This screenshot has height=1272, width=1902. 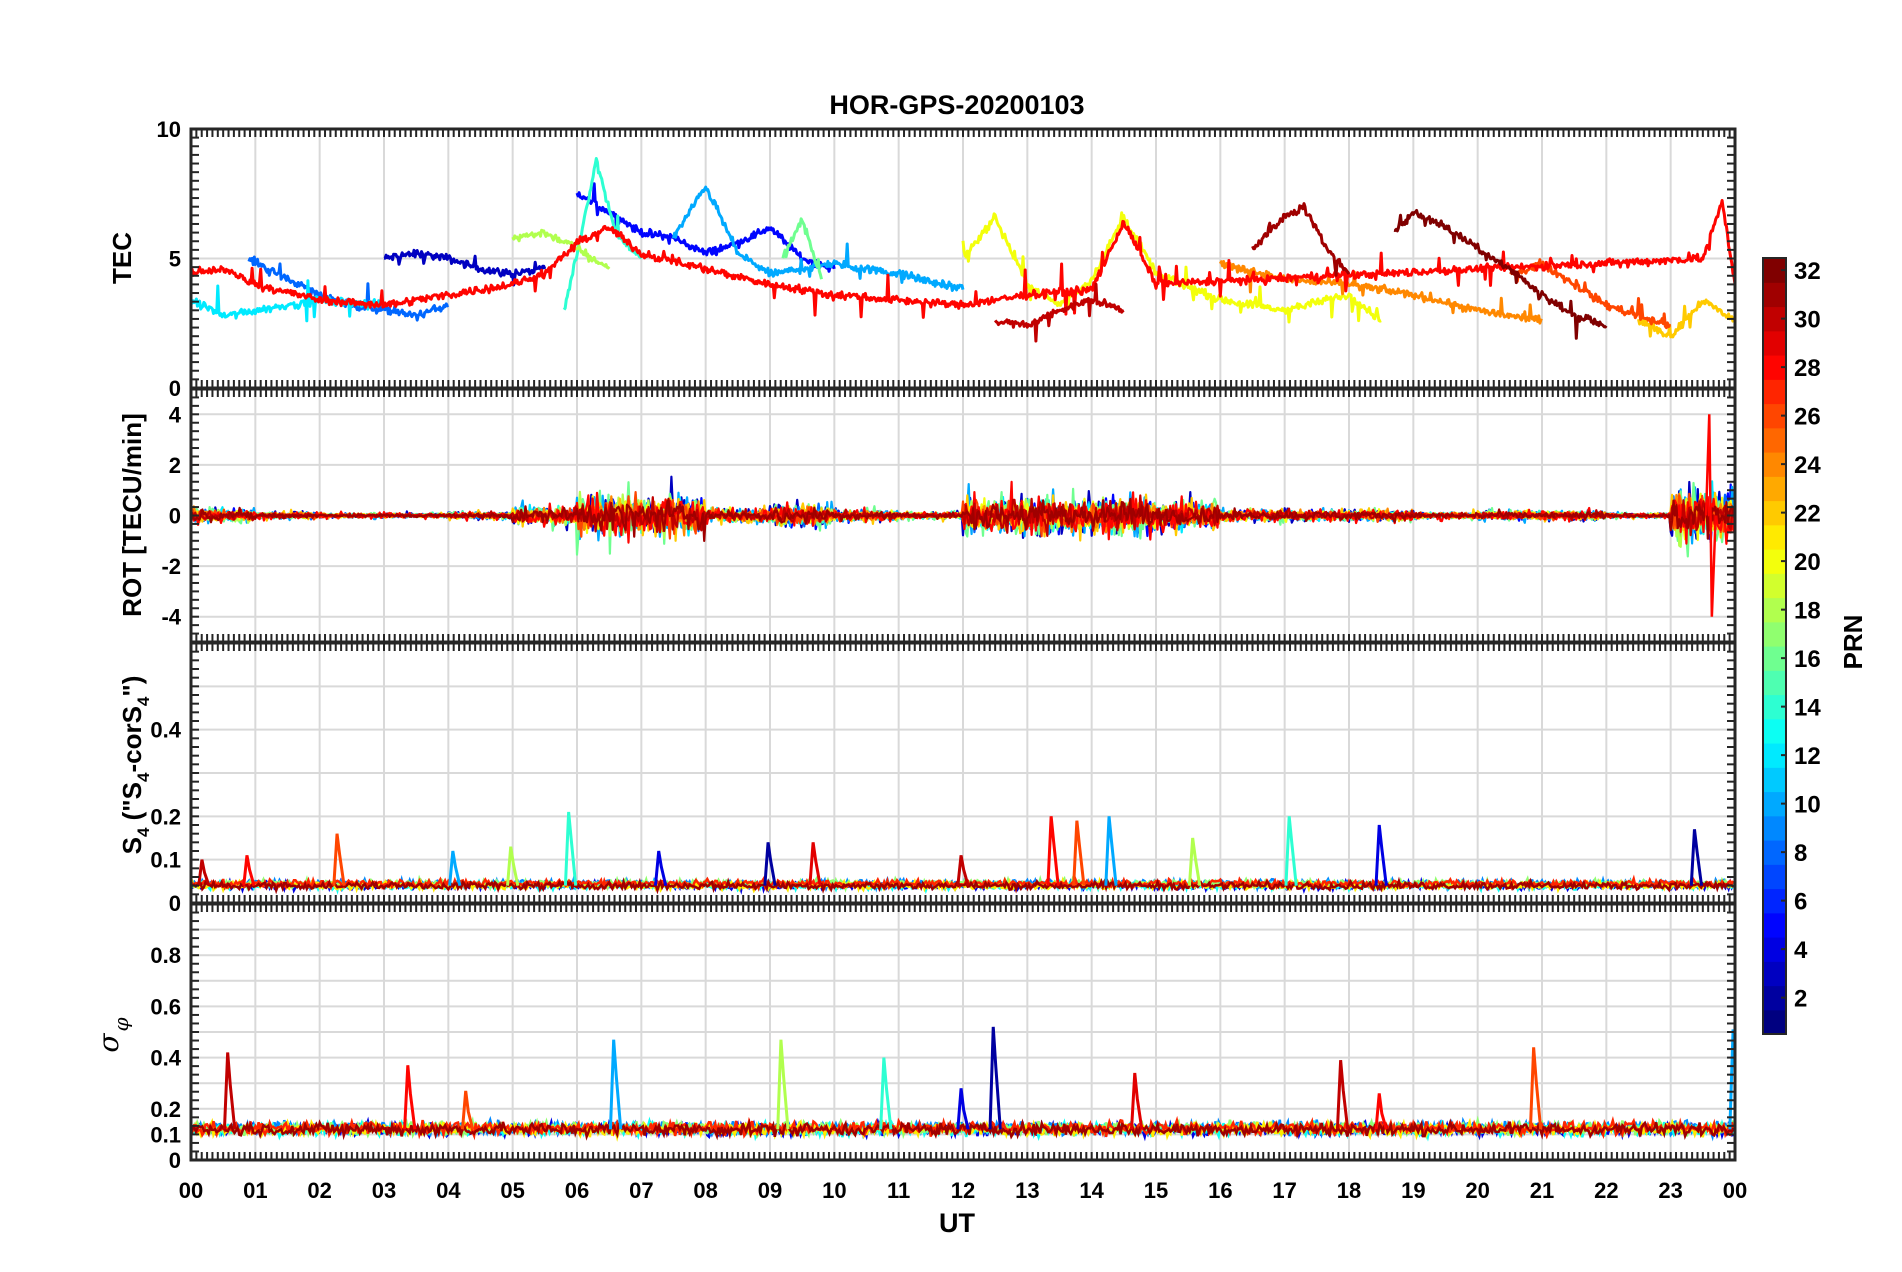 I want to click on x-tick-label: 15, so click(x=1156, y=1190).